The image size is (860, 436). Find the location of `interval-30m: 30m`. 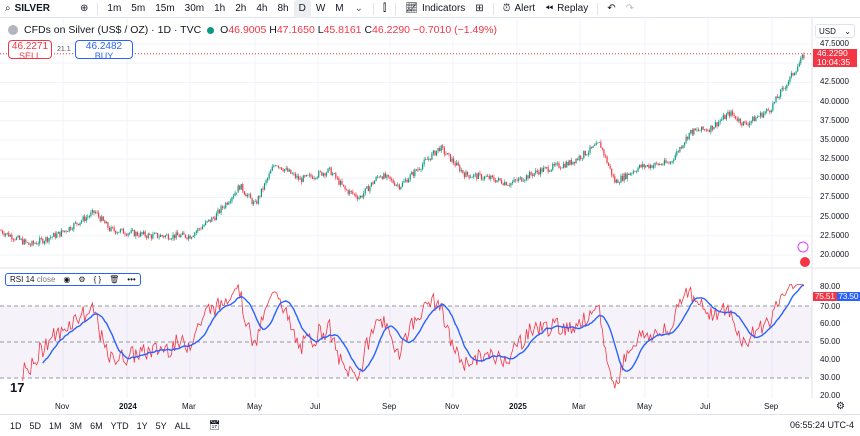

interval-30m: 30m is located at coordinates (194, 8).